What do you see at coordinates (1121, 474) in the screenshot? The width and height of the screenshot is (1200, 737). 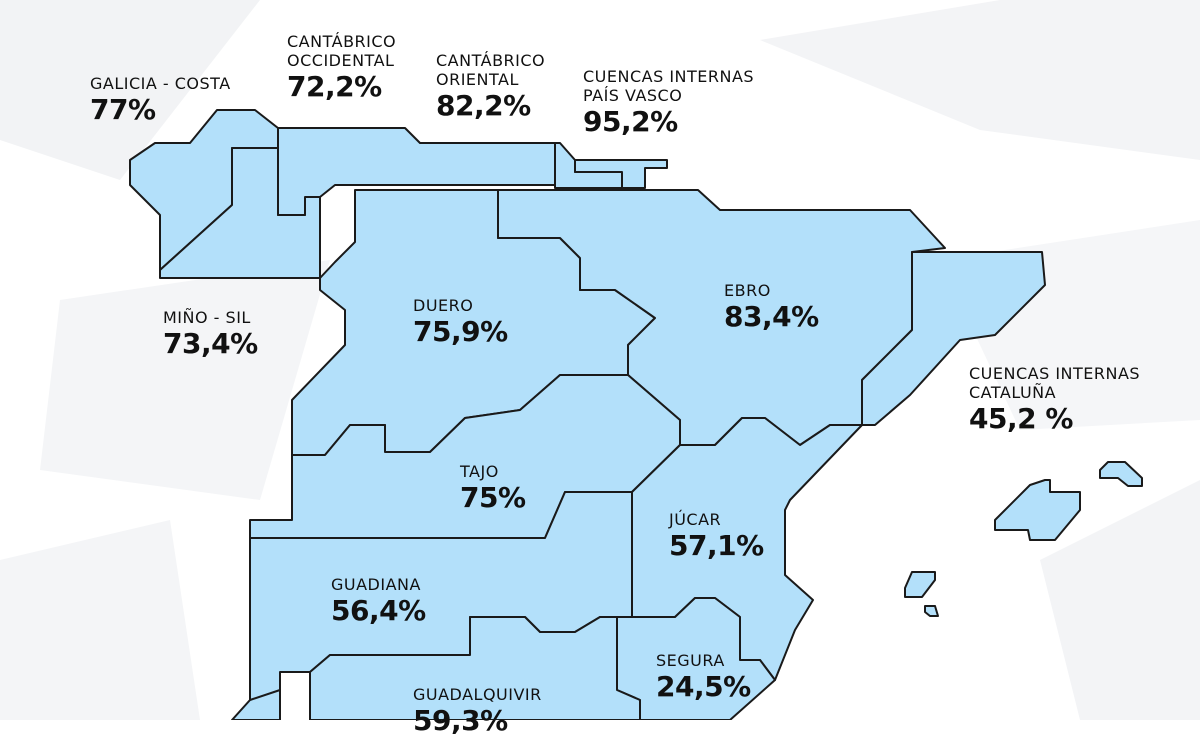 I see `island-menorca` at bounding box center [1121, 474].